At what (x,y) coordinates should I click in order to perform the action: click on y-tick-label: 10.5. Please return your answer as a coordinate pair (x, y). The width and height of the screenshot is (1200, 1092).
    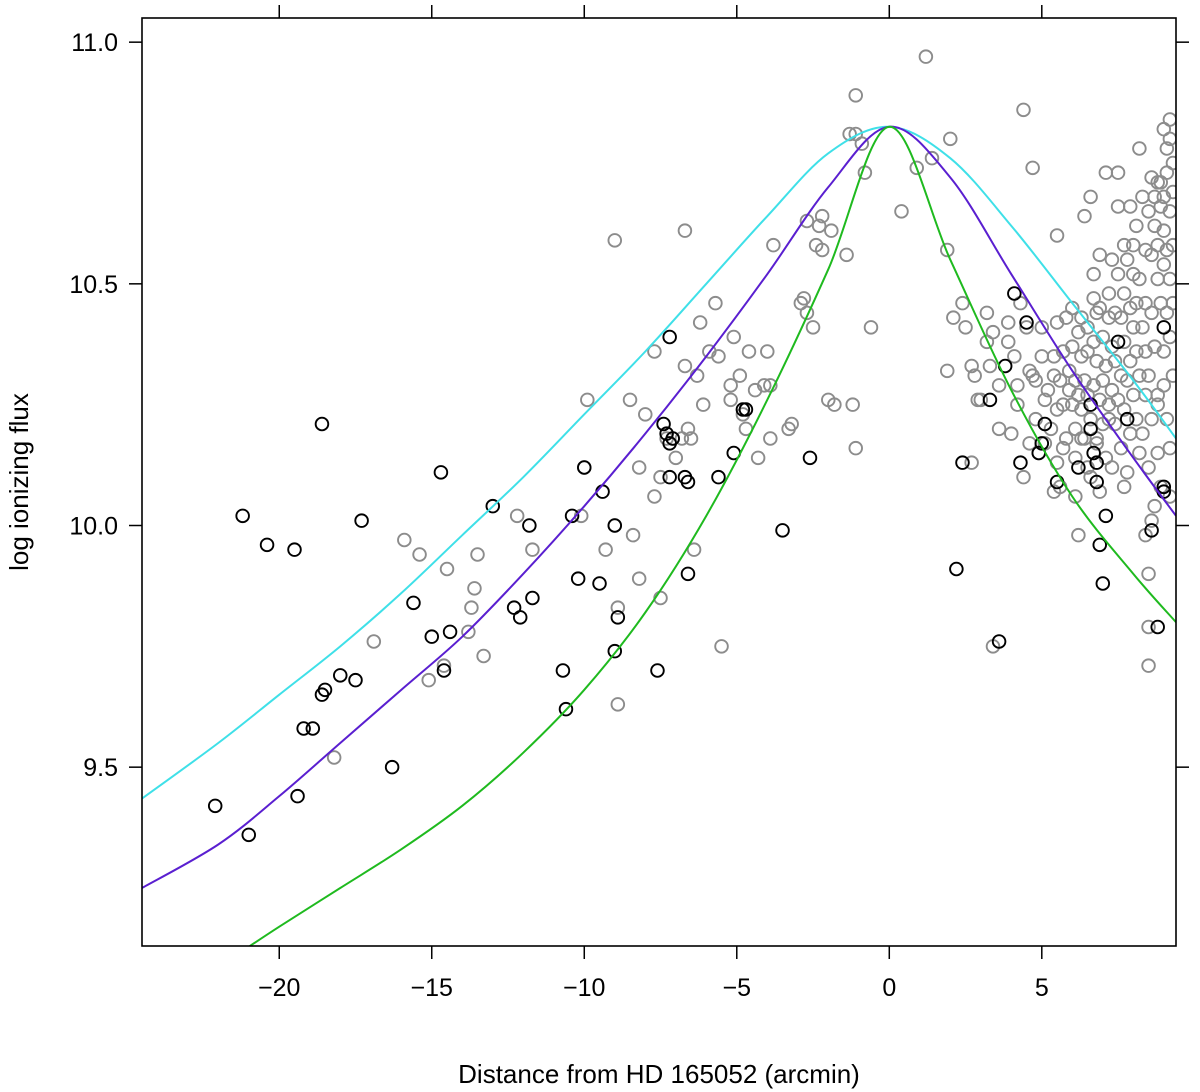
    Looking at the image, I should click on (93, 285).